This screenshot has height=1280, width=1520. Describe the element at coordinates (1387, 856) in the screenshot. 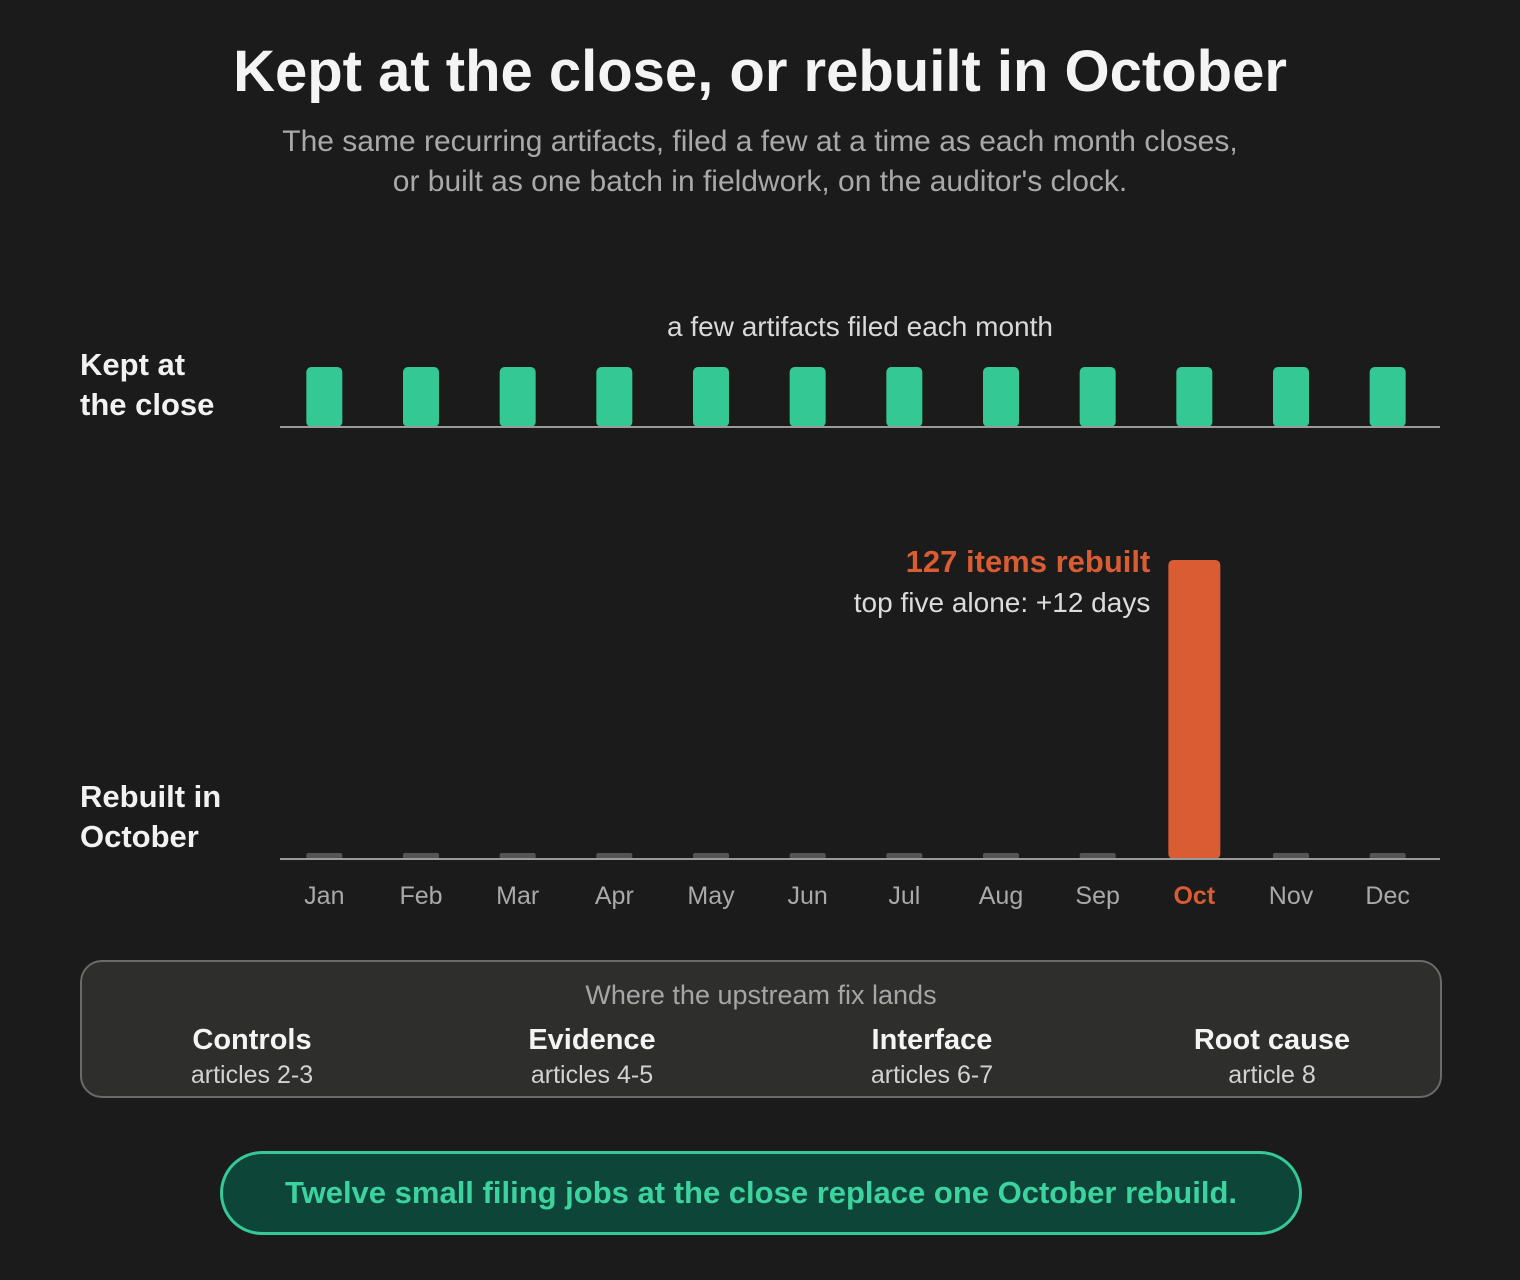

I see `rebuilt-bar-dec` at that location.